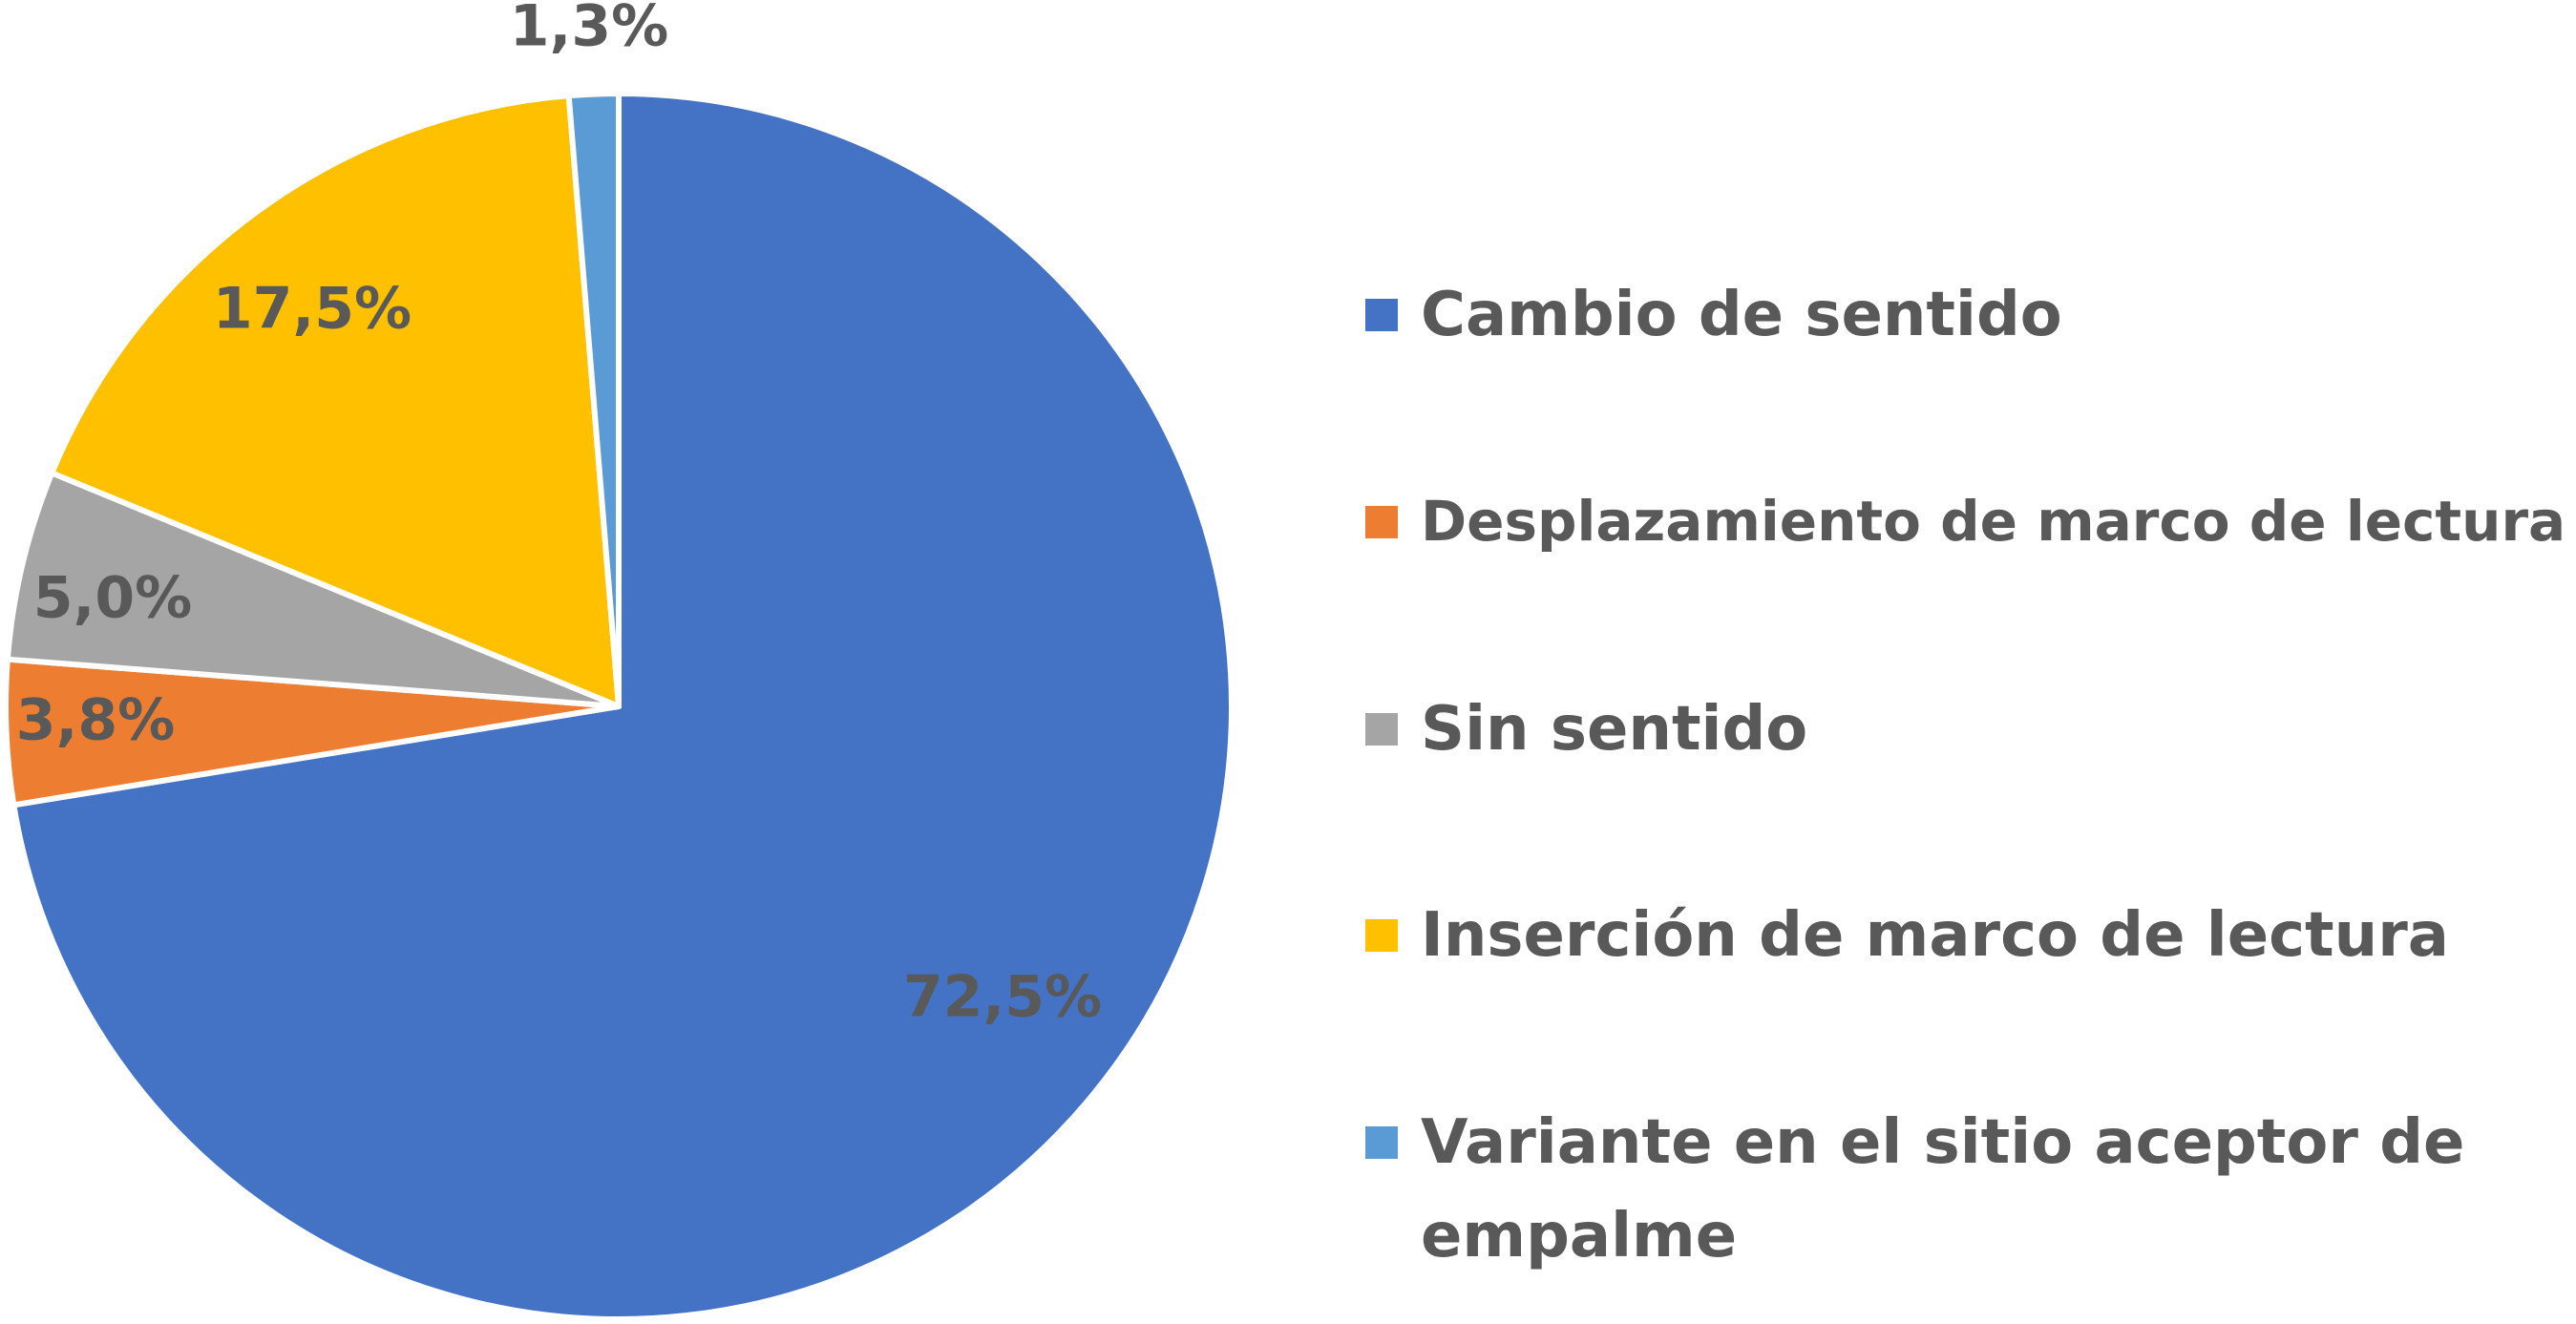 The height and width of the screenshot is (1324, 2576). Describe the element at coordinates (589, 30) in the screenshot. I see `data-label-5: 1,3%` at that location.